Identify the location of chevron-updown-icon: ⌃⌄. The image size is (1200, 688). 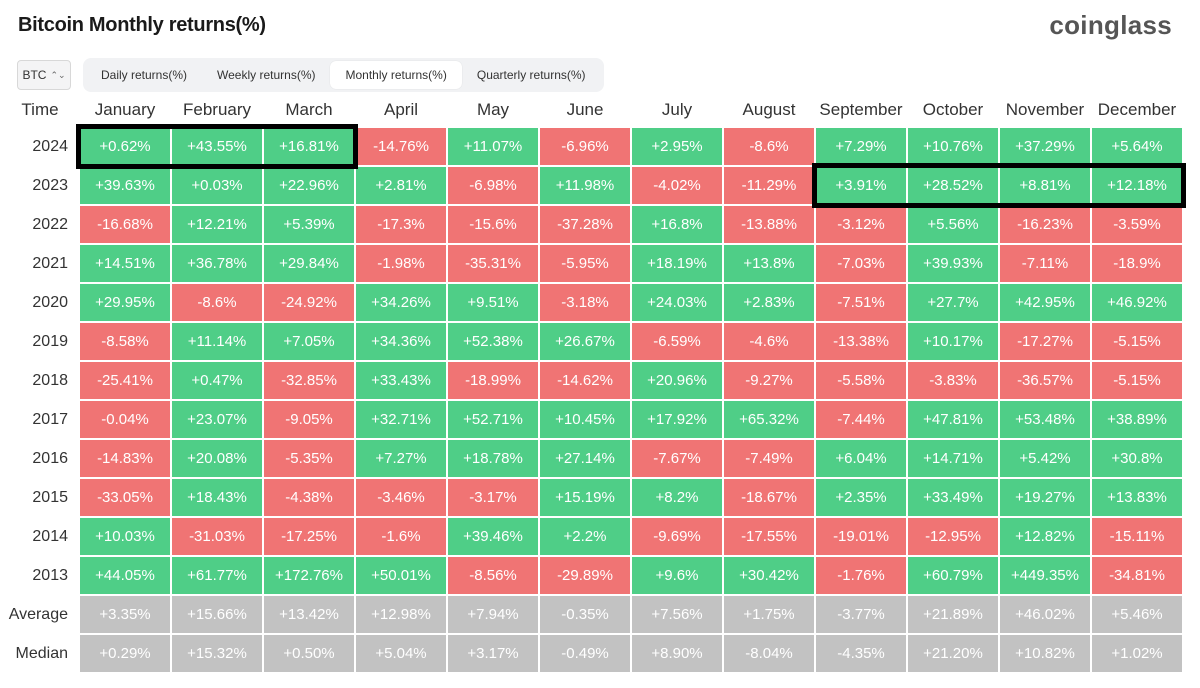
(58, 74).